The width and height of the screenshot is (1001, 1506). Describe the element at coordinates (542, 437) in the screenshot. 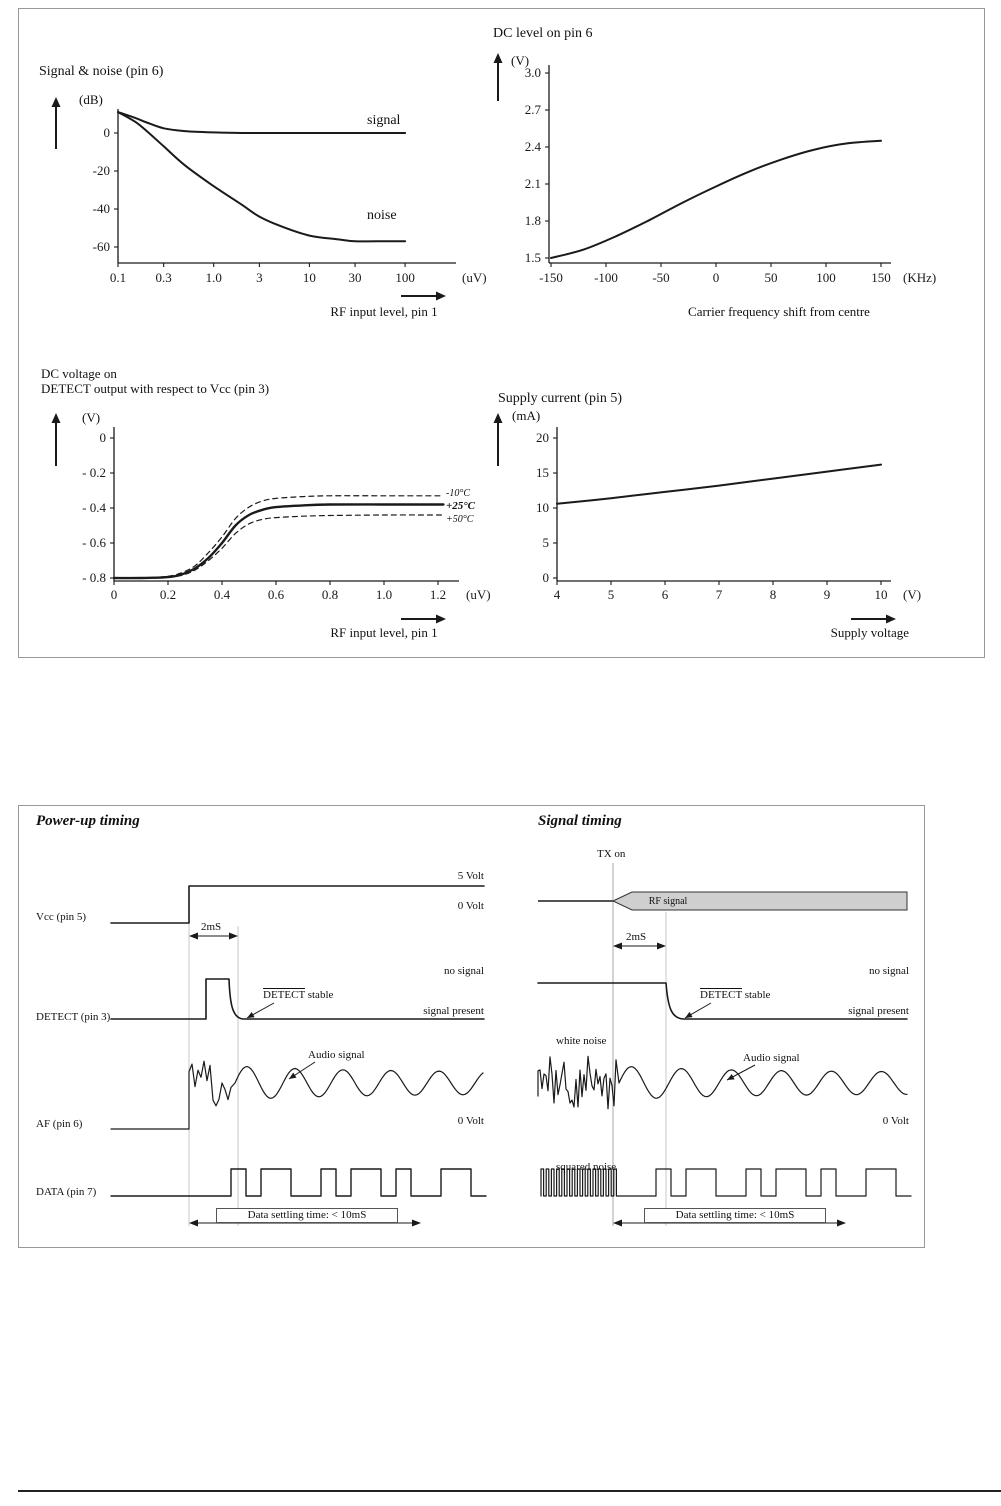

I see `svg-text: 20` at that location.